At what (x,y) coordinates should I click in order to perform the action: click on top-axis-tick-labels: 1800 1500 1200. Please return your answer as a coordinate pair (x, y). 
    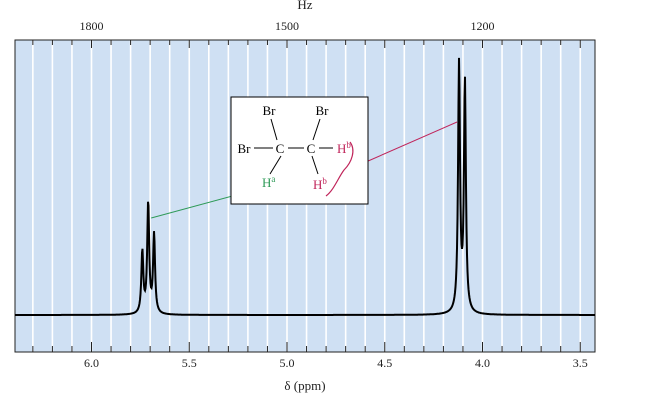
    Looking at the image, I should click on (287, 26).